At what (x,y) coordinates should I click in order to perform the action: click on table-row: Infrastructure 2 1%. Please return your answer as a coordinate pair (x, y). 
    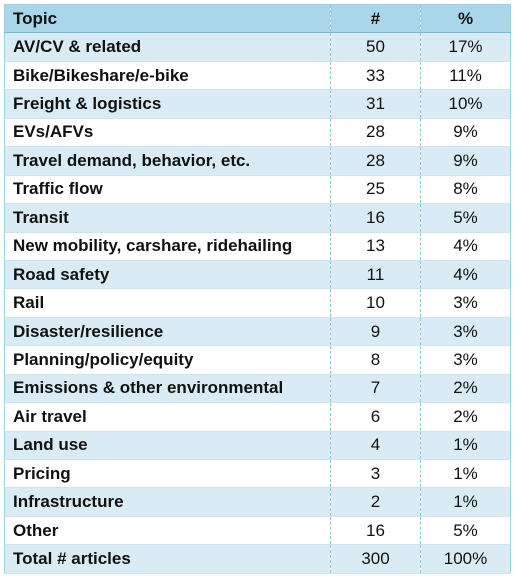
    Looking at the image, I should click on (257, 502).